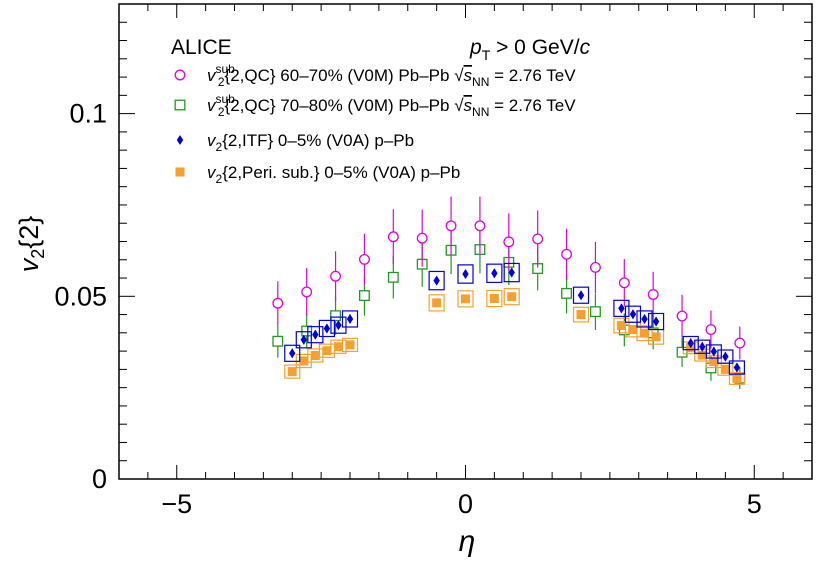  Describe the element at coordinates (88, 114) in the screenshot. I see `y-tick-label: 0.1` at that location.